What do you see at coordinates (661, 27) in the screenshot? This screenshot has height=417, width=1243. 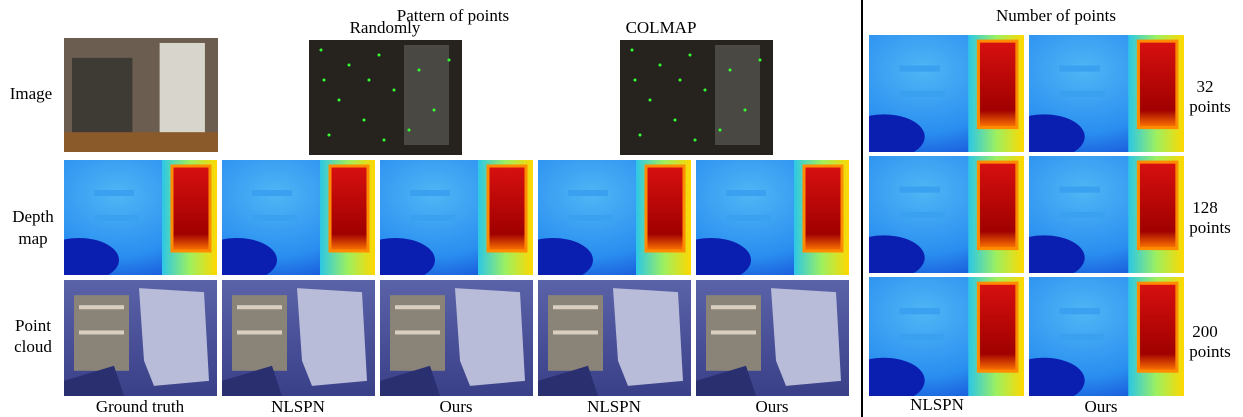 I see `pattern-label: COLMAP` at bounding box center [661, 27].